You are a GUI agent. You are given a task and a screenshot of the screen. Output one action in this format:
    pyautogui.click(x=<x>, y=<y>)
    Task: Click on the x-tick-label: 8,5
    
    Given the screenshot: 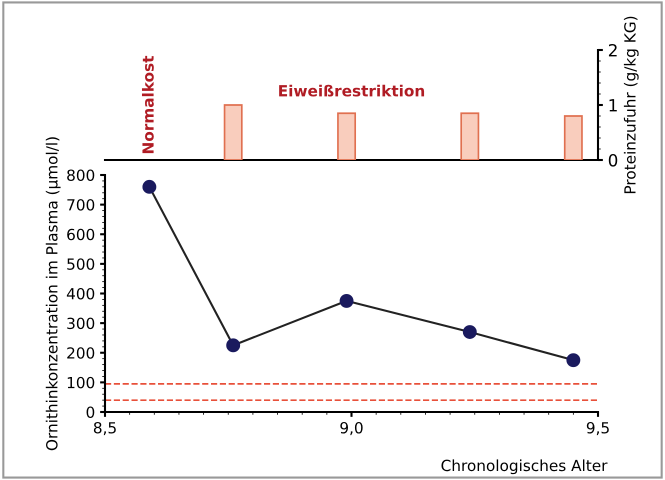 What is the action you would take?
    pyautogui.click(x=105, y=429)
    